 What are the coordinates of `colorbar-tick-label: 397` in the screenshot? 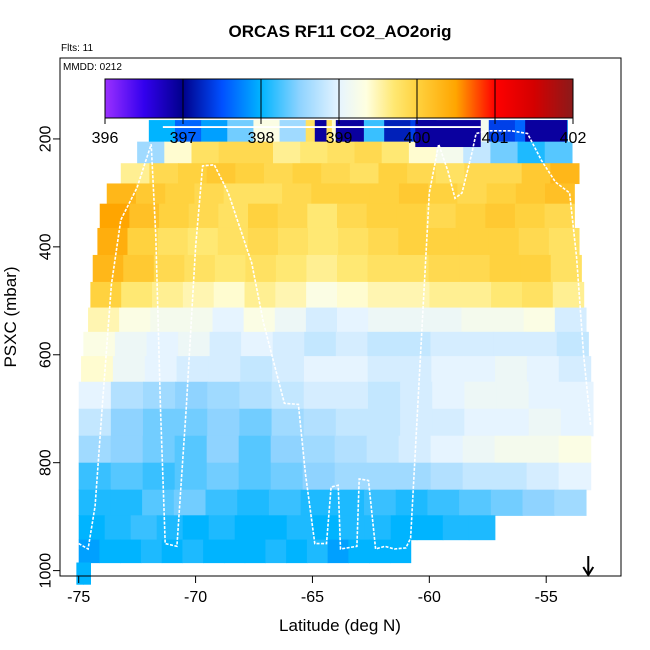 It's located at (183, 138).